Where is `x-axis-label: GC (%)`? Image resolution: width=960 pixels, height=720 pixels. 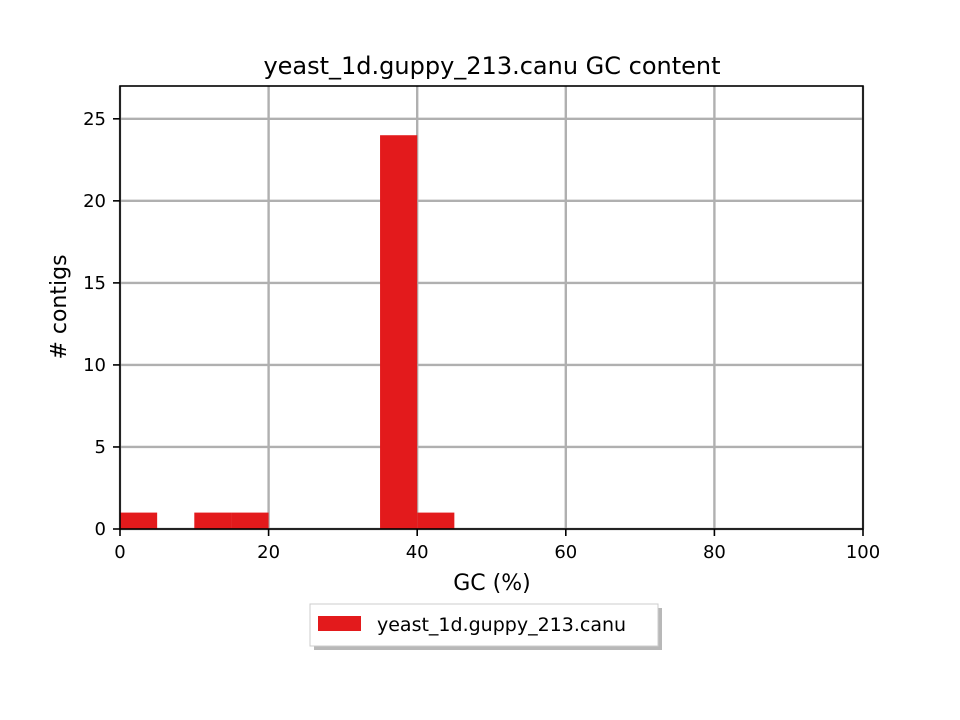 x-axis-label: GC (%) is located at coordinates (491, 583).